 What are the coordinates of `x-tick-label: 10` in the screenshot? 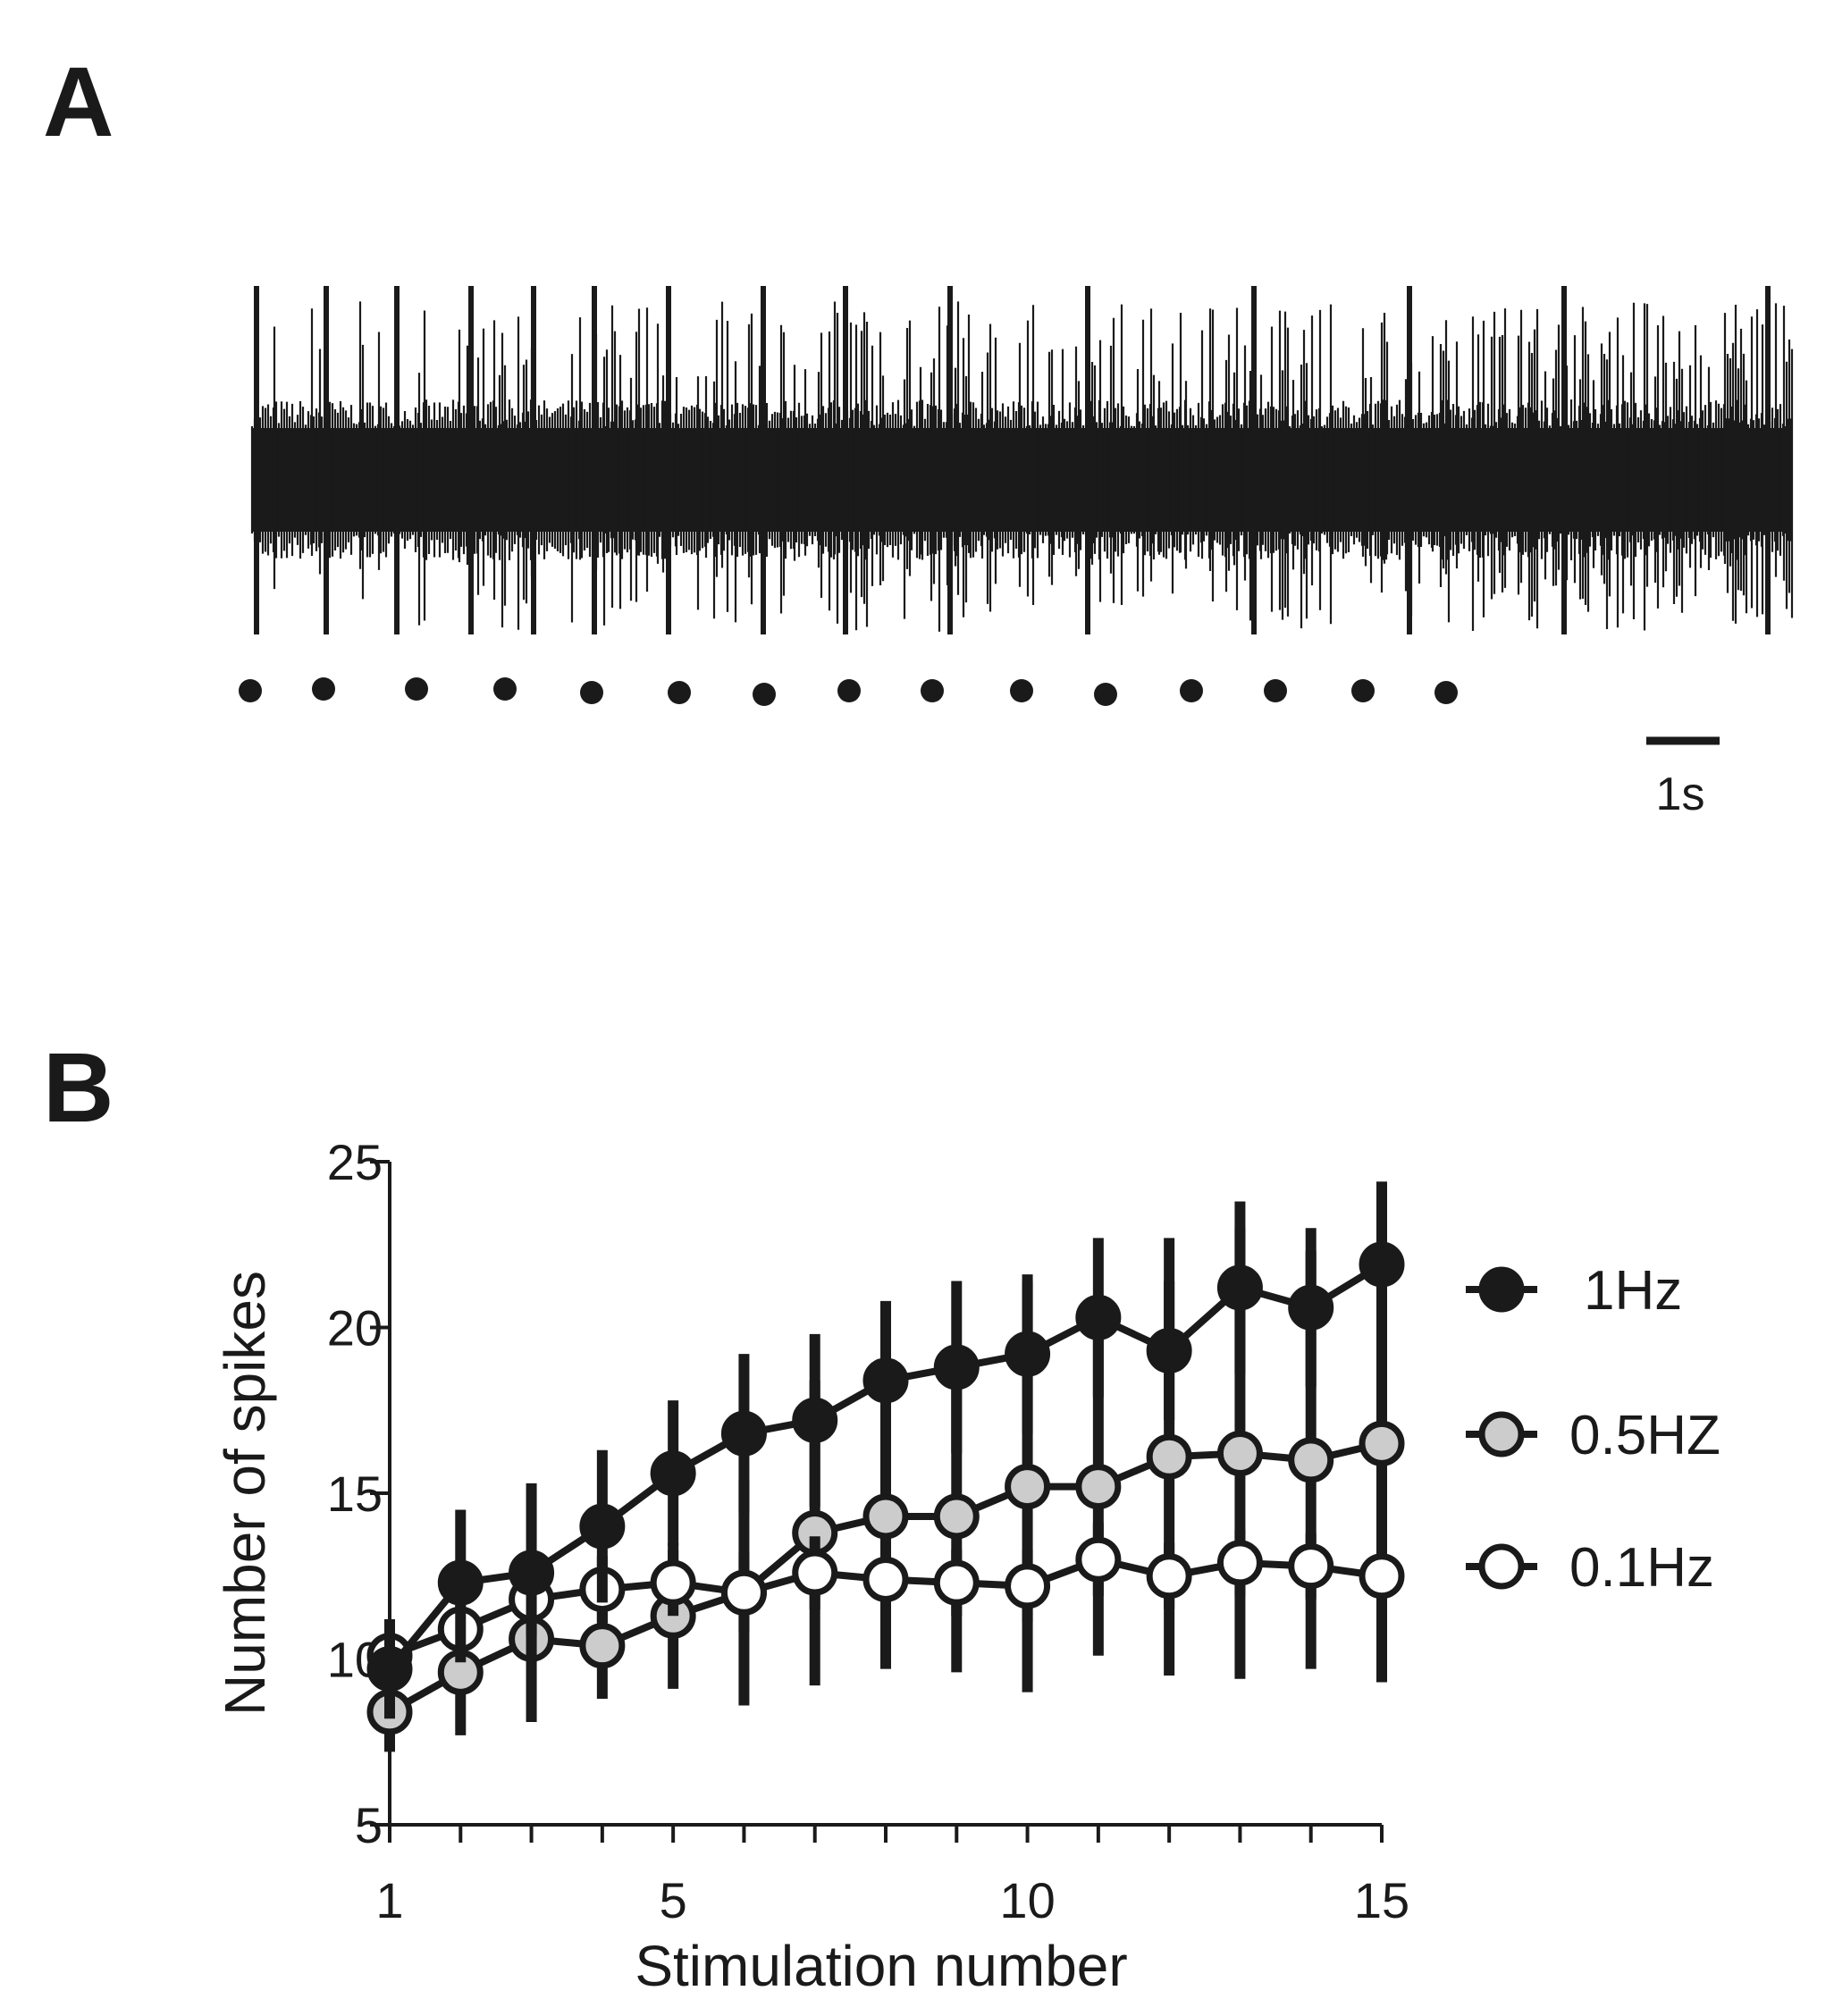 It's located at (1027, 1900).